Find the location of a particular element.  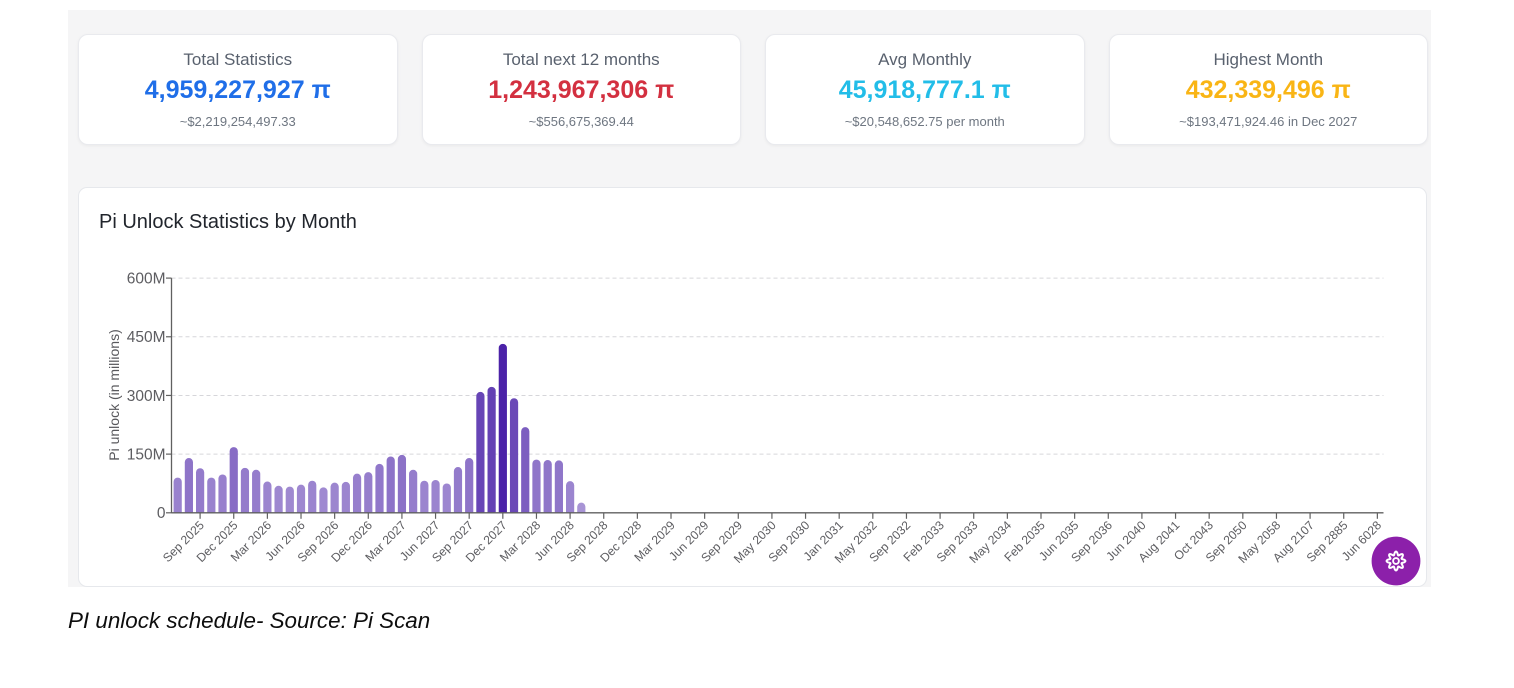

svg-text: 150M is located at coordinates (146, 455).